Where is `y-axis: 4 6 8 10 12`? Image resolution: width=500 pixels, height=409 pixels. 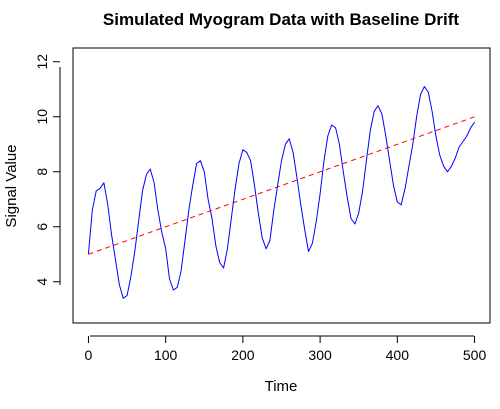 y-axis: 4 6 8 10 12 is located at coordinates (47, 170).